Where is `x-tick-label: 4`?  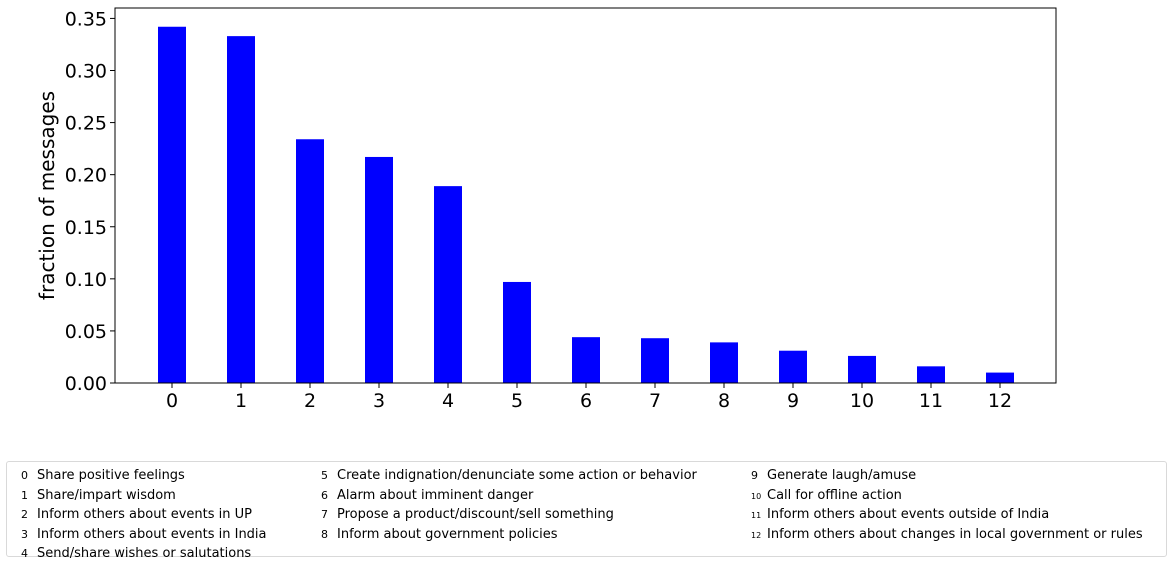
x-tick-label: 4 is located at coordinates (448, 401).